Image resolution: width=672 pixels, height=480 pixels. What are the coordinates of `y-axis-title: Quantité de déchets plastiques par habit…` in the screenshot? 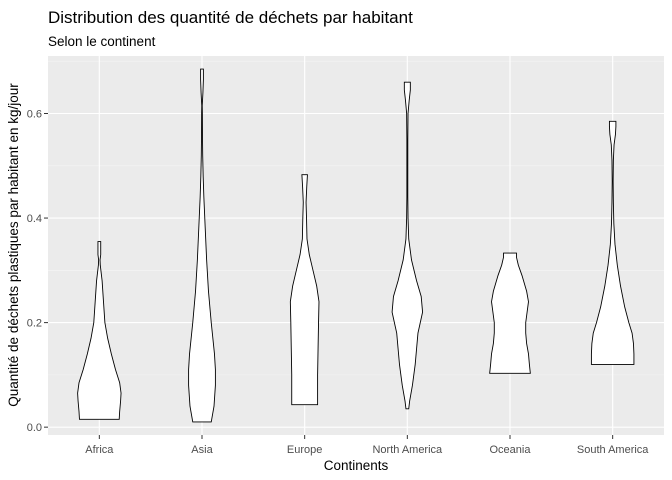 It's located at (13, 245).